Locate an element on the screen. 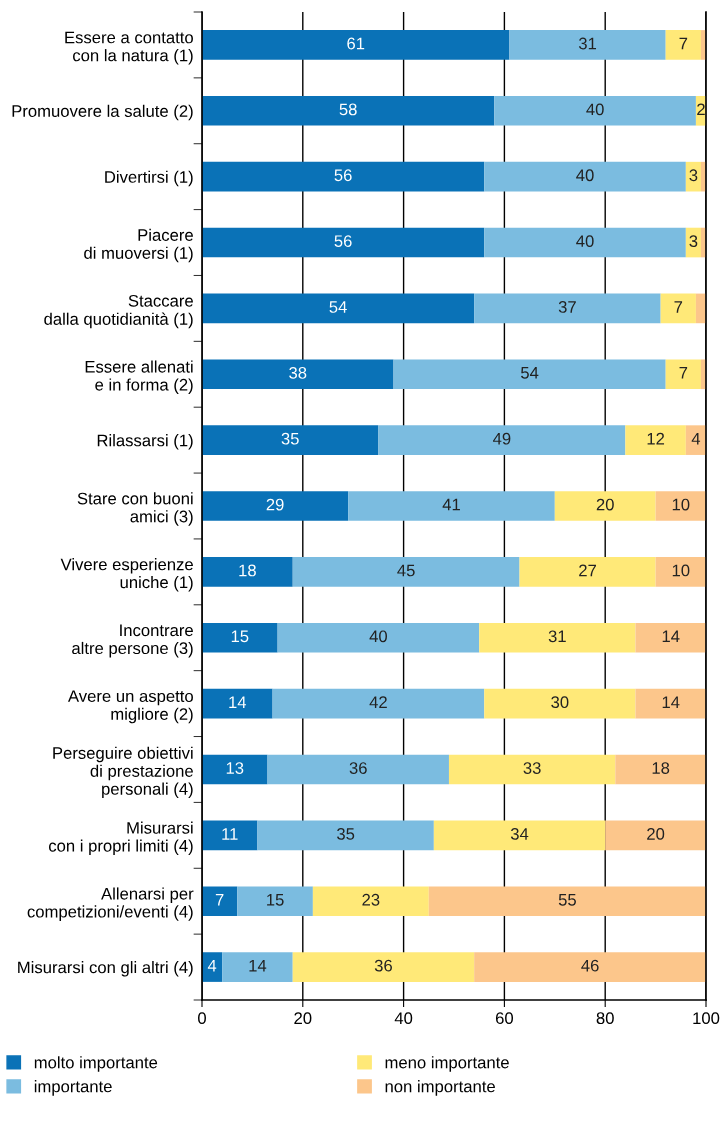  data-label: 55 is located at coordinates (567, 900).